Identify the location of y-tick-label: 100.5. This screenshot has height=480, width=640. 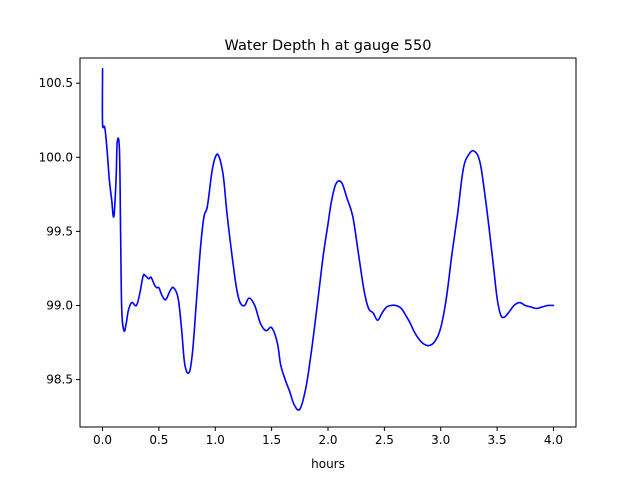
(56, 83).